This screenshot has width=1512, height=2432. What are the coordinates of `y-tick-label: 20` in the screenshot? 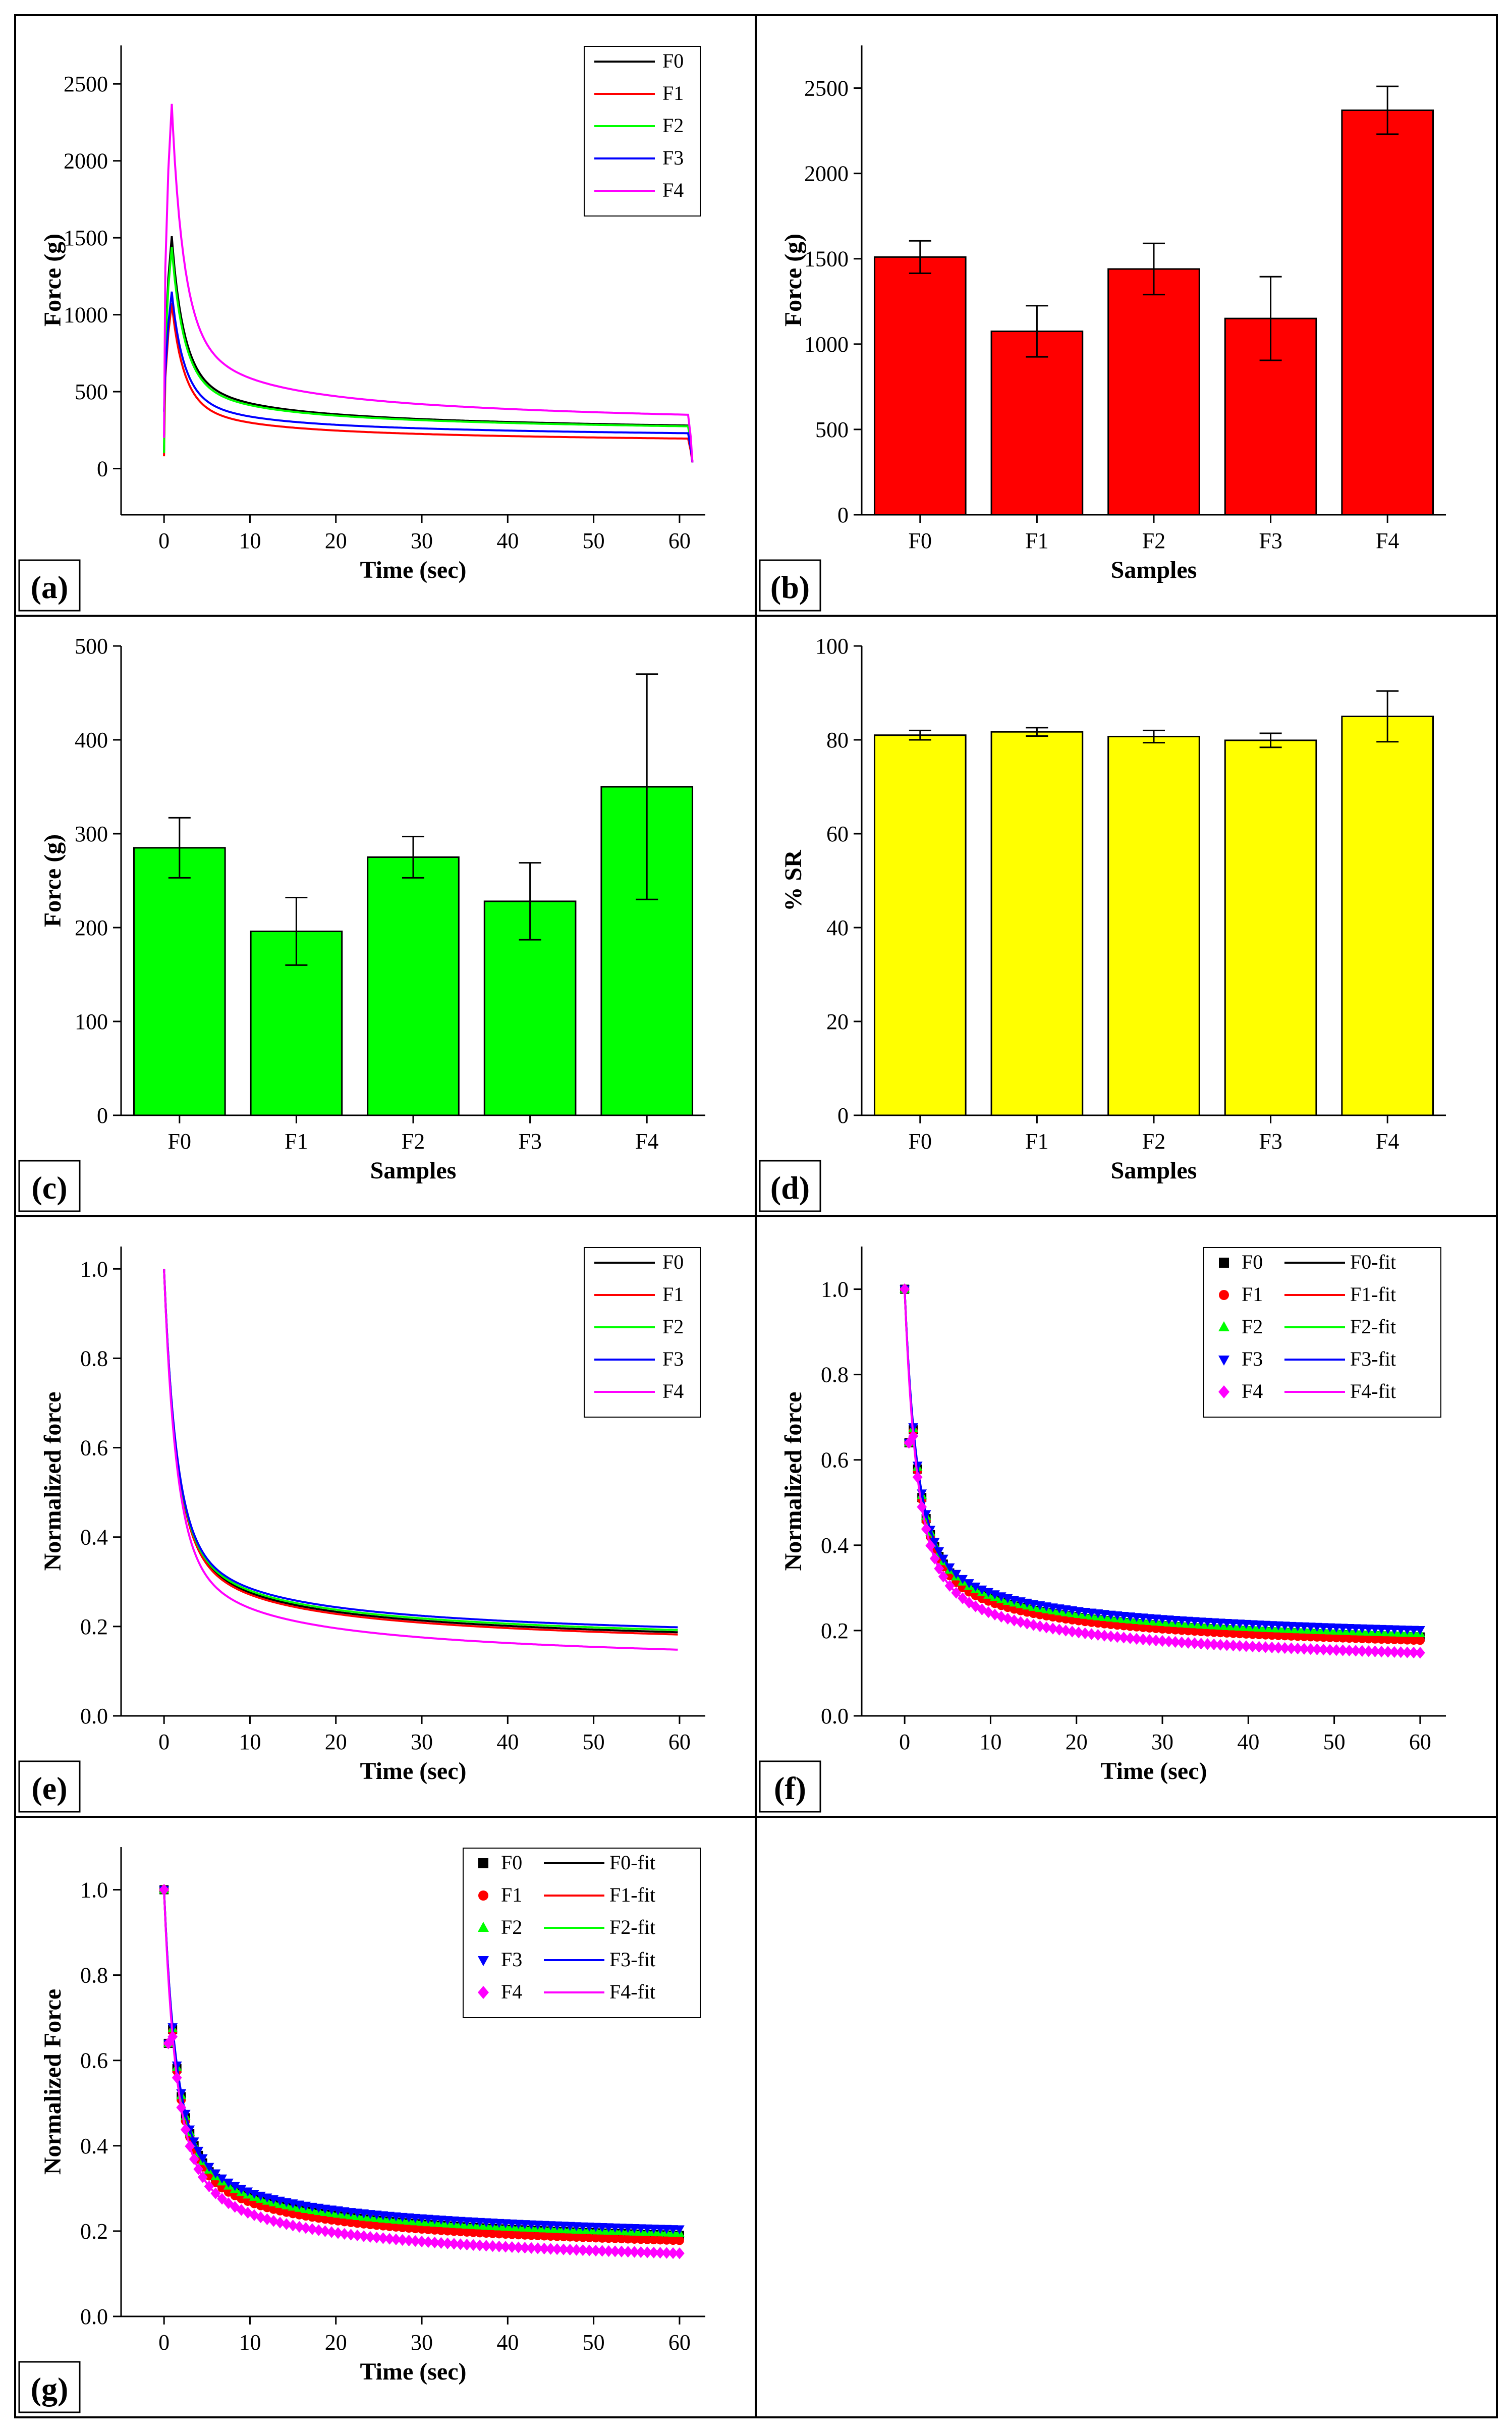 It's located at (837, 1021).